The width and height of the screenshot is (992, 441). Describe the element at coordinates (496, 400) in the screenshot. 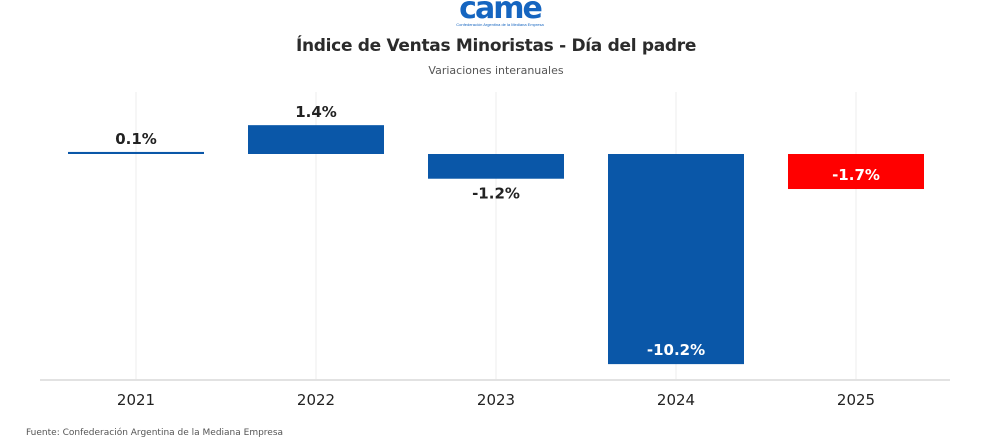

I see `x-tick-label-2023: 2023` at that location.